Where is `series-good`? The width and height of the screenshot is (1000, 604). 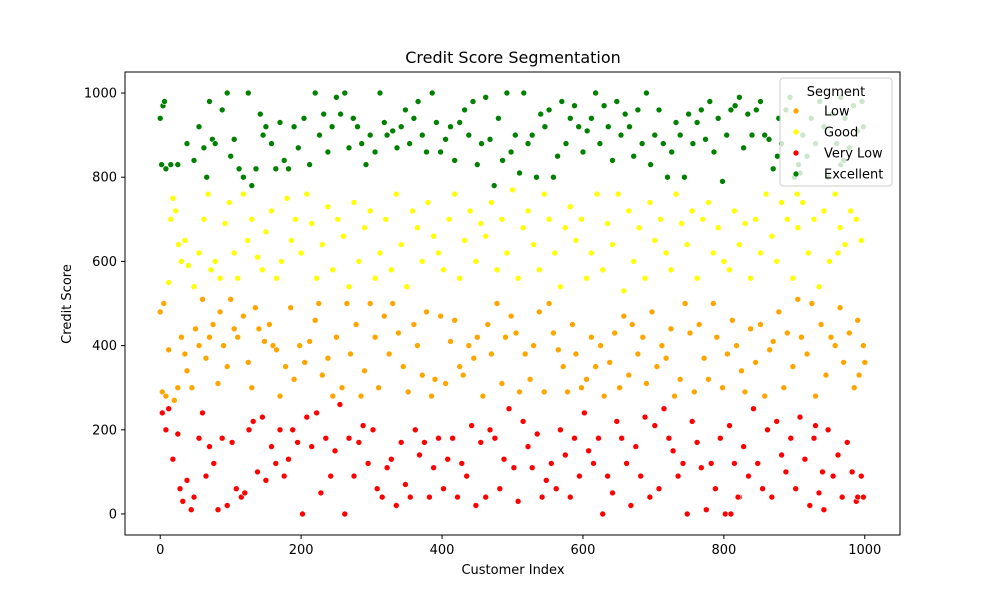 series-good is located at coordinates (515, 240).